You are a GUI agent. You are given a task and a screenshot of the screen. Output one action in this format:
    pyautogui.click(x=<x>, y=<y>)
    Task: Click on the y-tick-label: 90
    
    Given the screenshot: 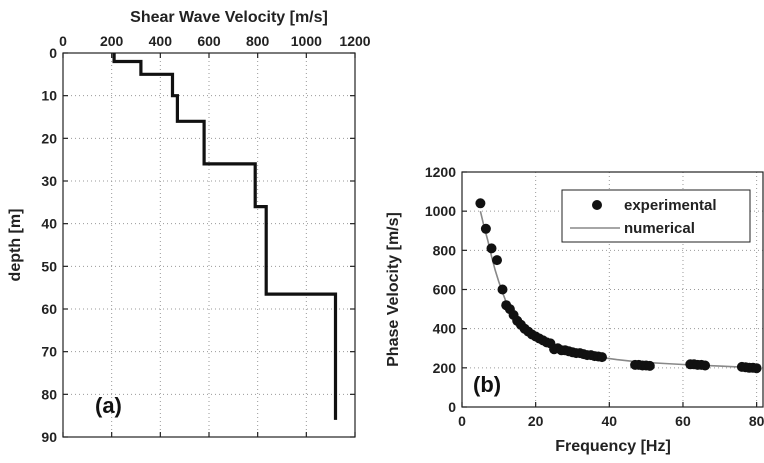 What is the action you would take?
    pyautogui.click(x=49, y=437)
    